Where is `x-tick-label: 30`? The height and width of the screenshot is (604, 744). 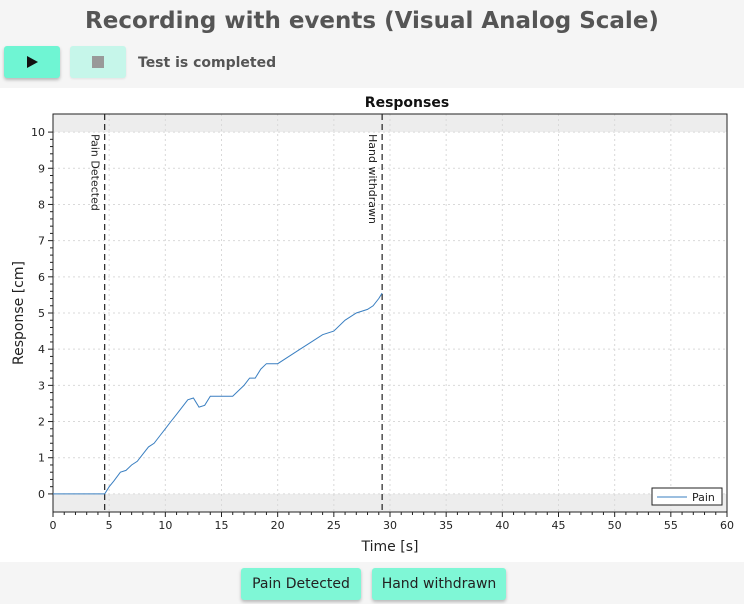
x-tick-label: 30 is located at coordinates (390, 525).